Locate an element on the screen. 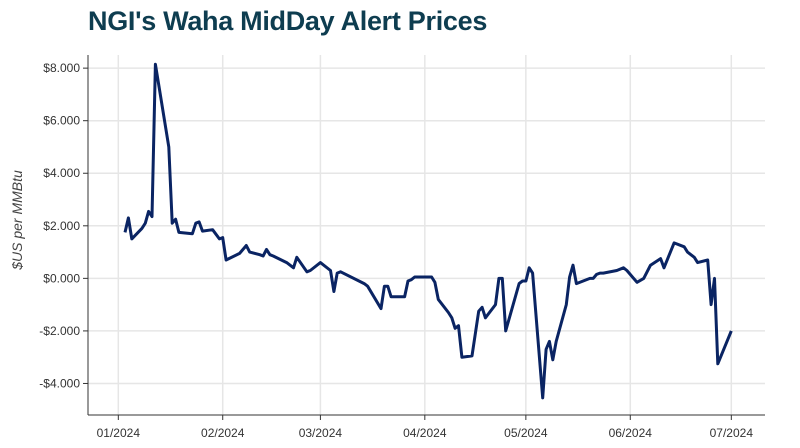 This screenshot has height=448, width=800. x-tick-label: 02/2024 is located at coordinates (223, 433).